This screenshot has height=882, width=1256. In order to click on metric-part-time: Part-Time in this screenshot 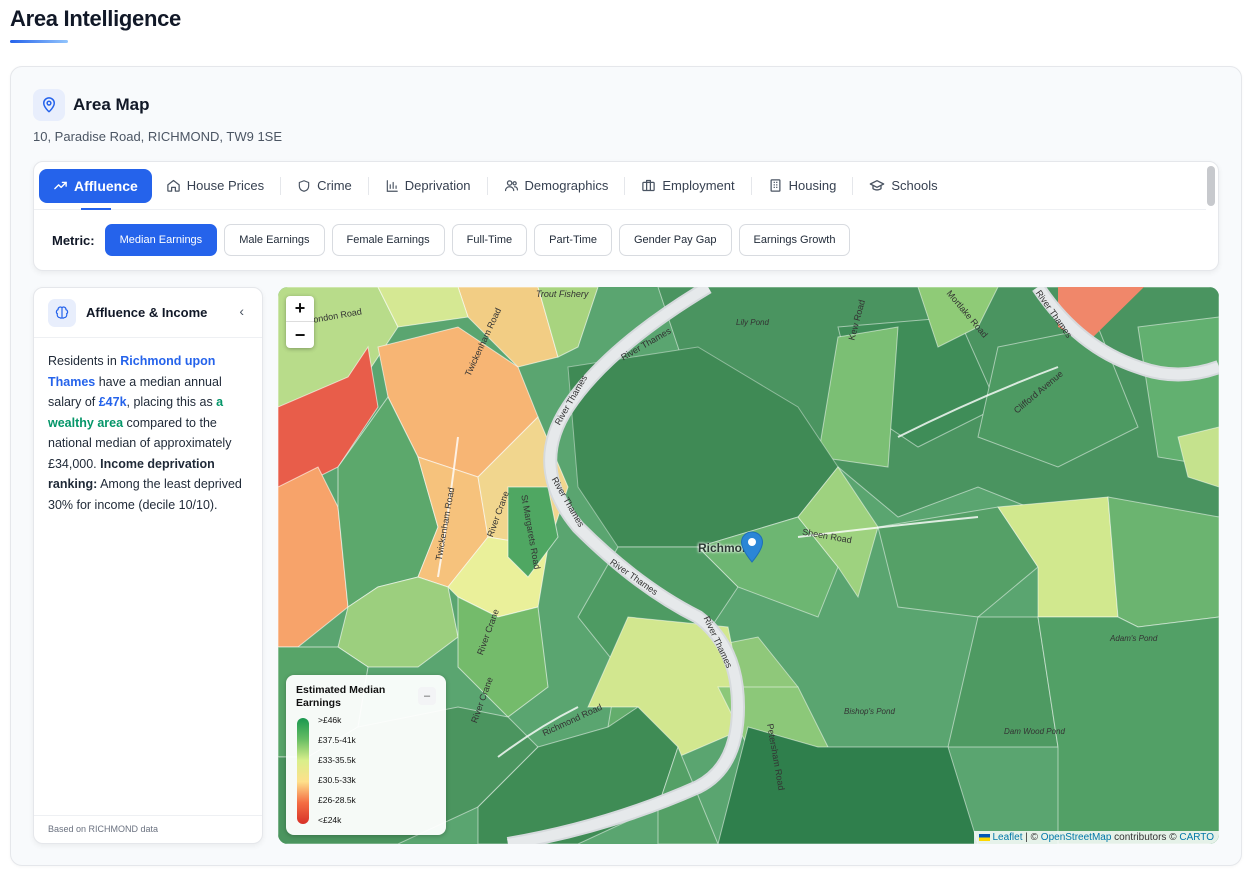, I will do `click(573, 240)`.